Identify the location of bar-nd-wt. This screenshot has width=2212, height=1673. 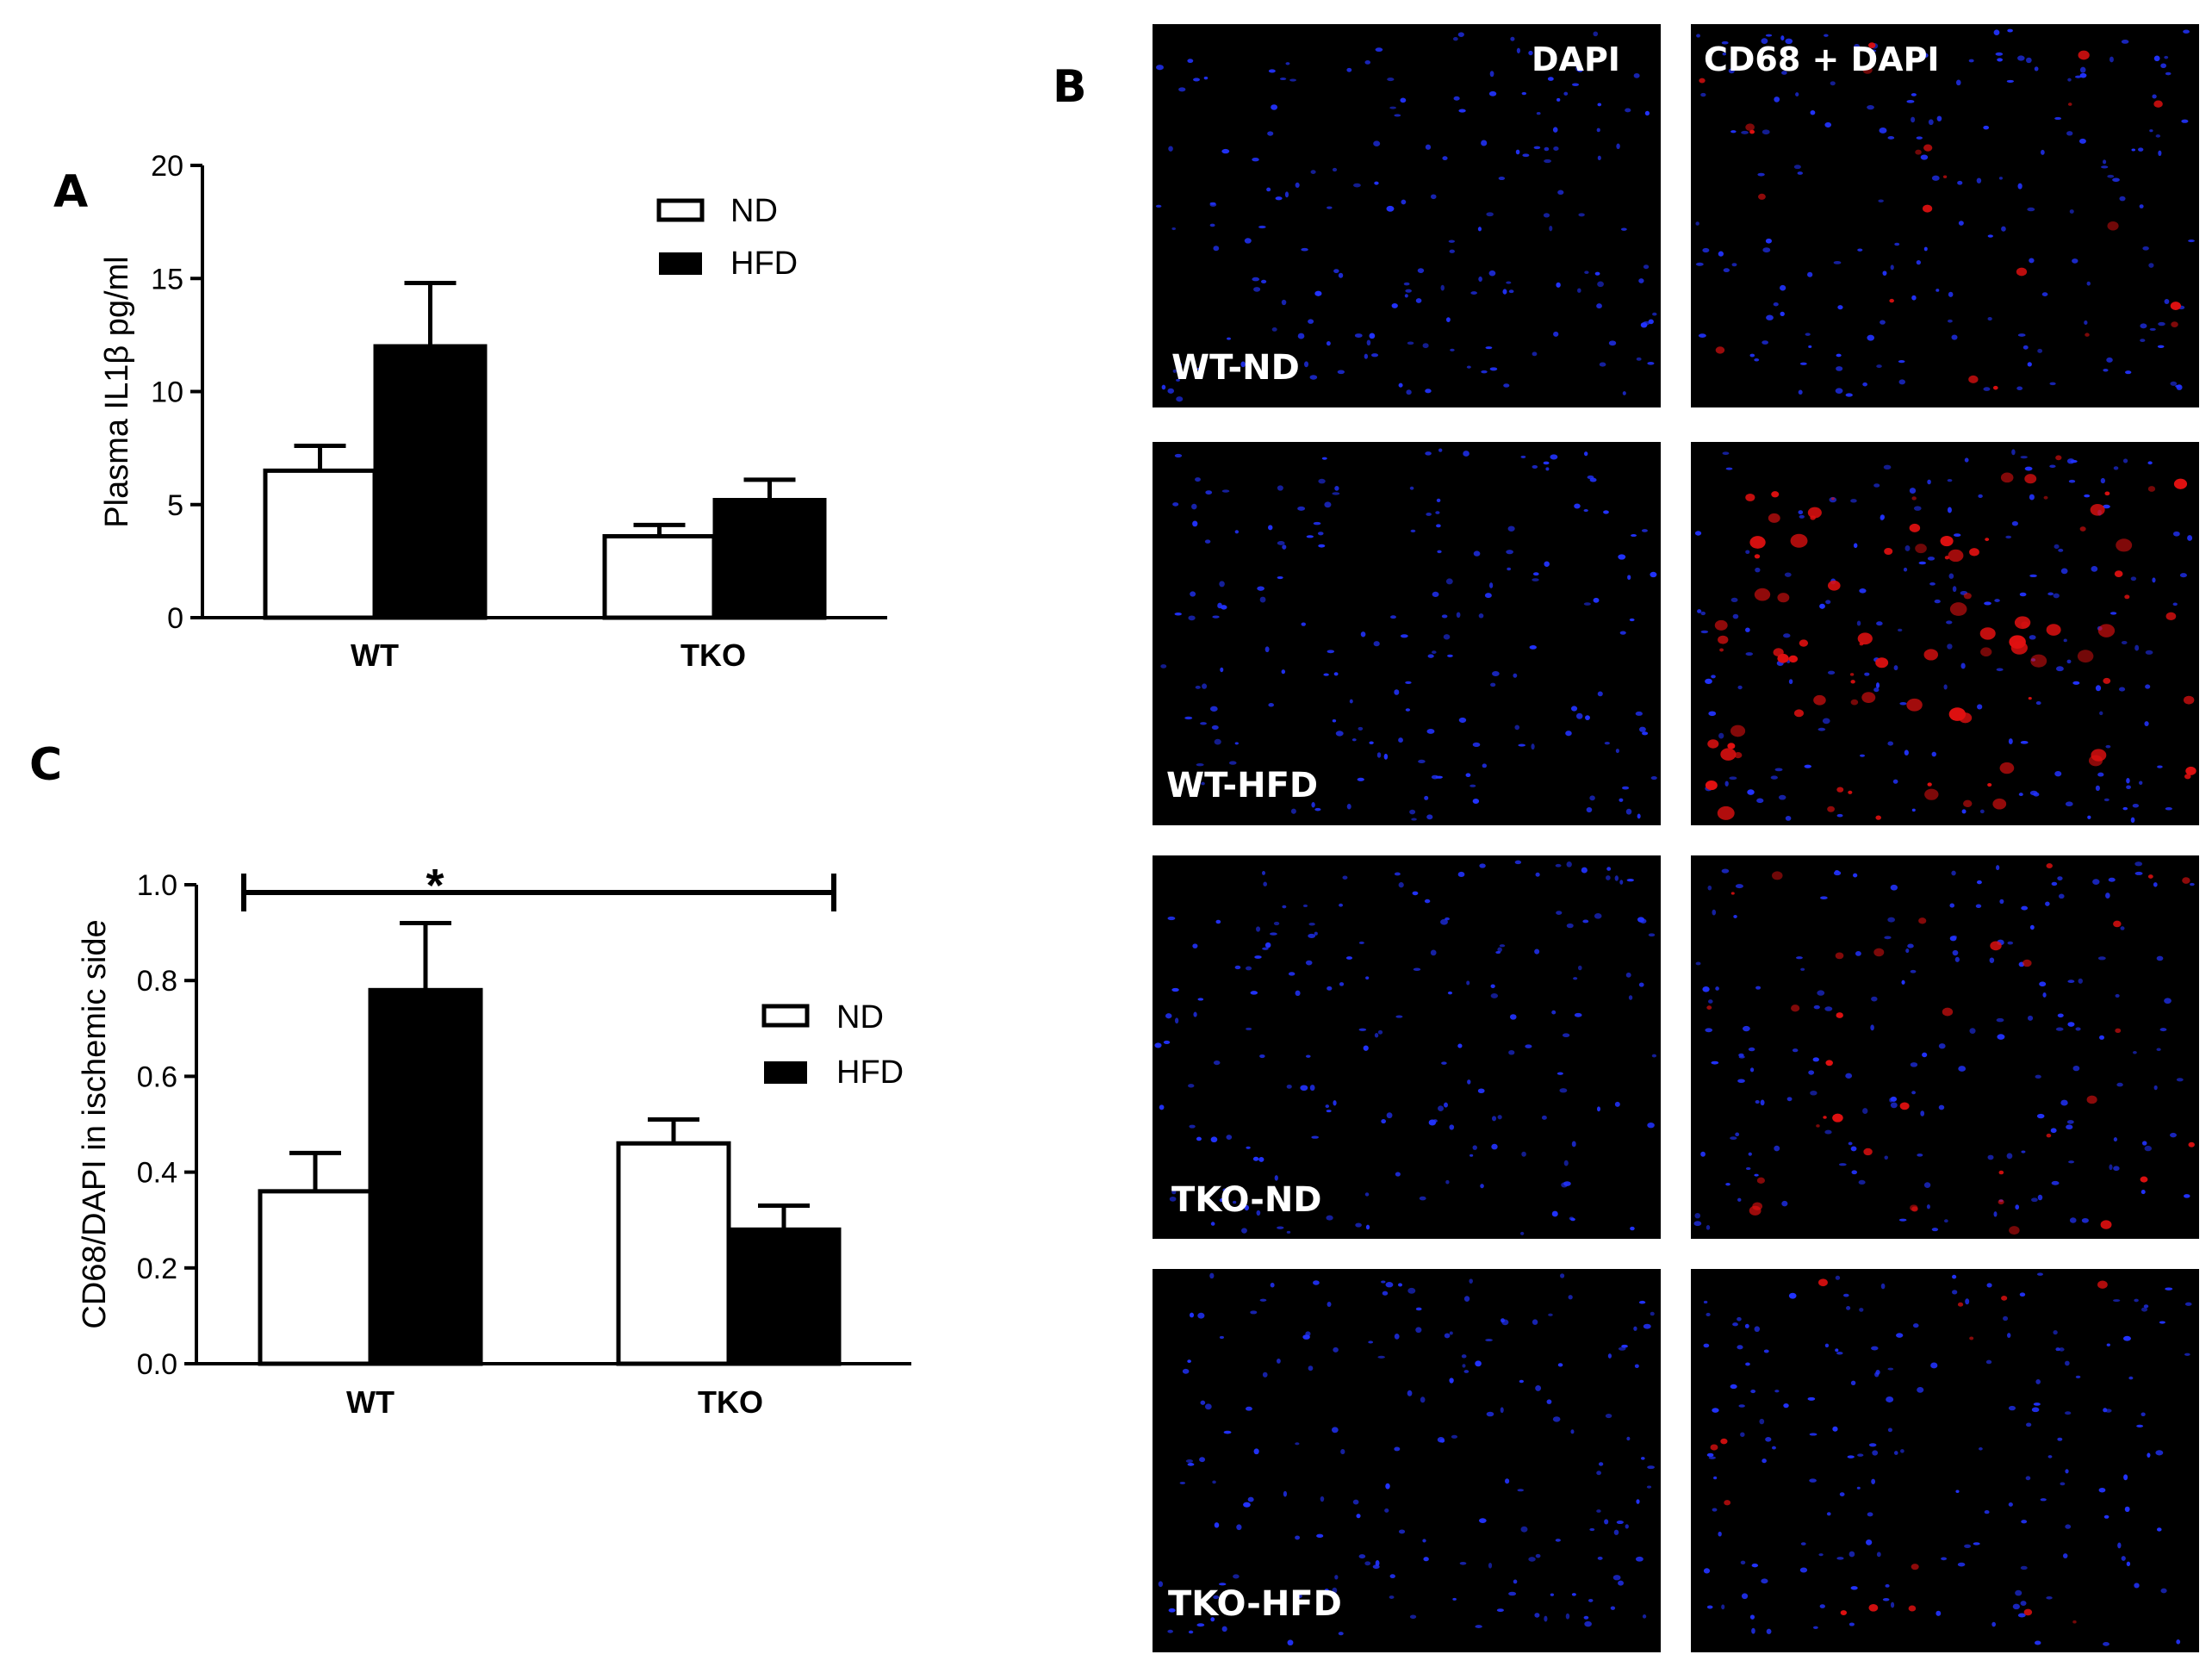
(315, 1277).